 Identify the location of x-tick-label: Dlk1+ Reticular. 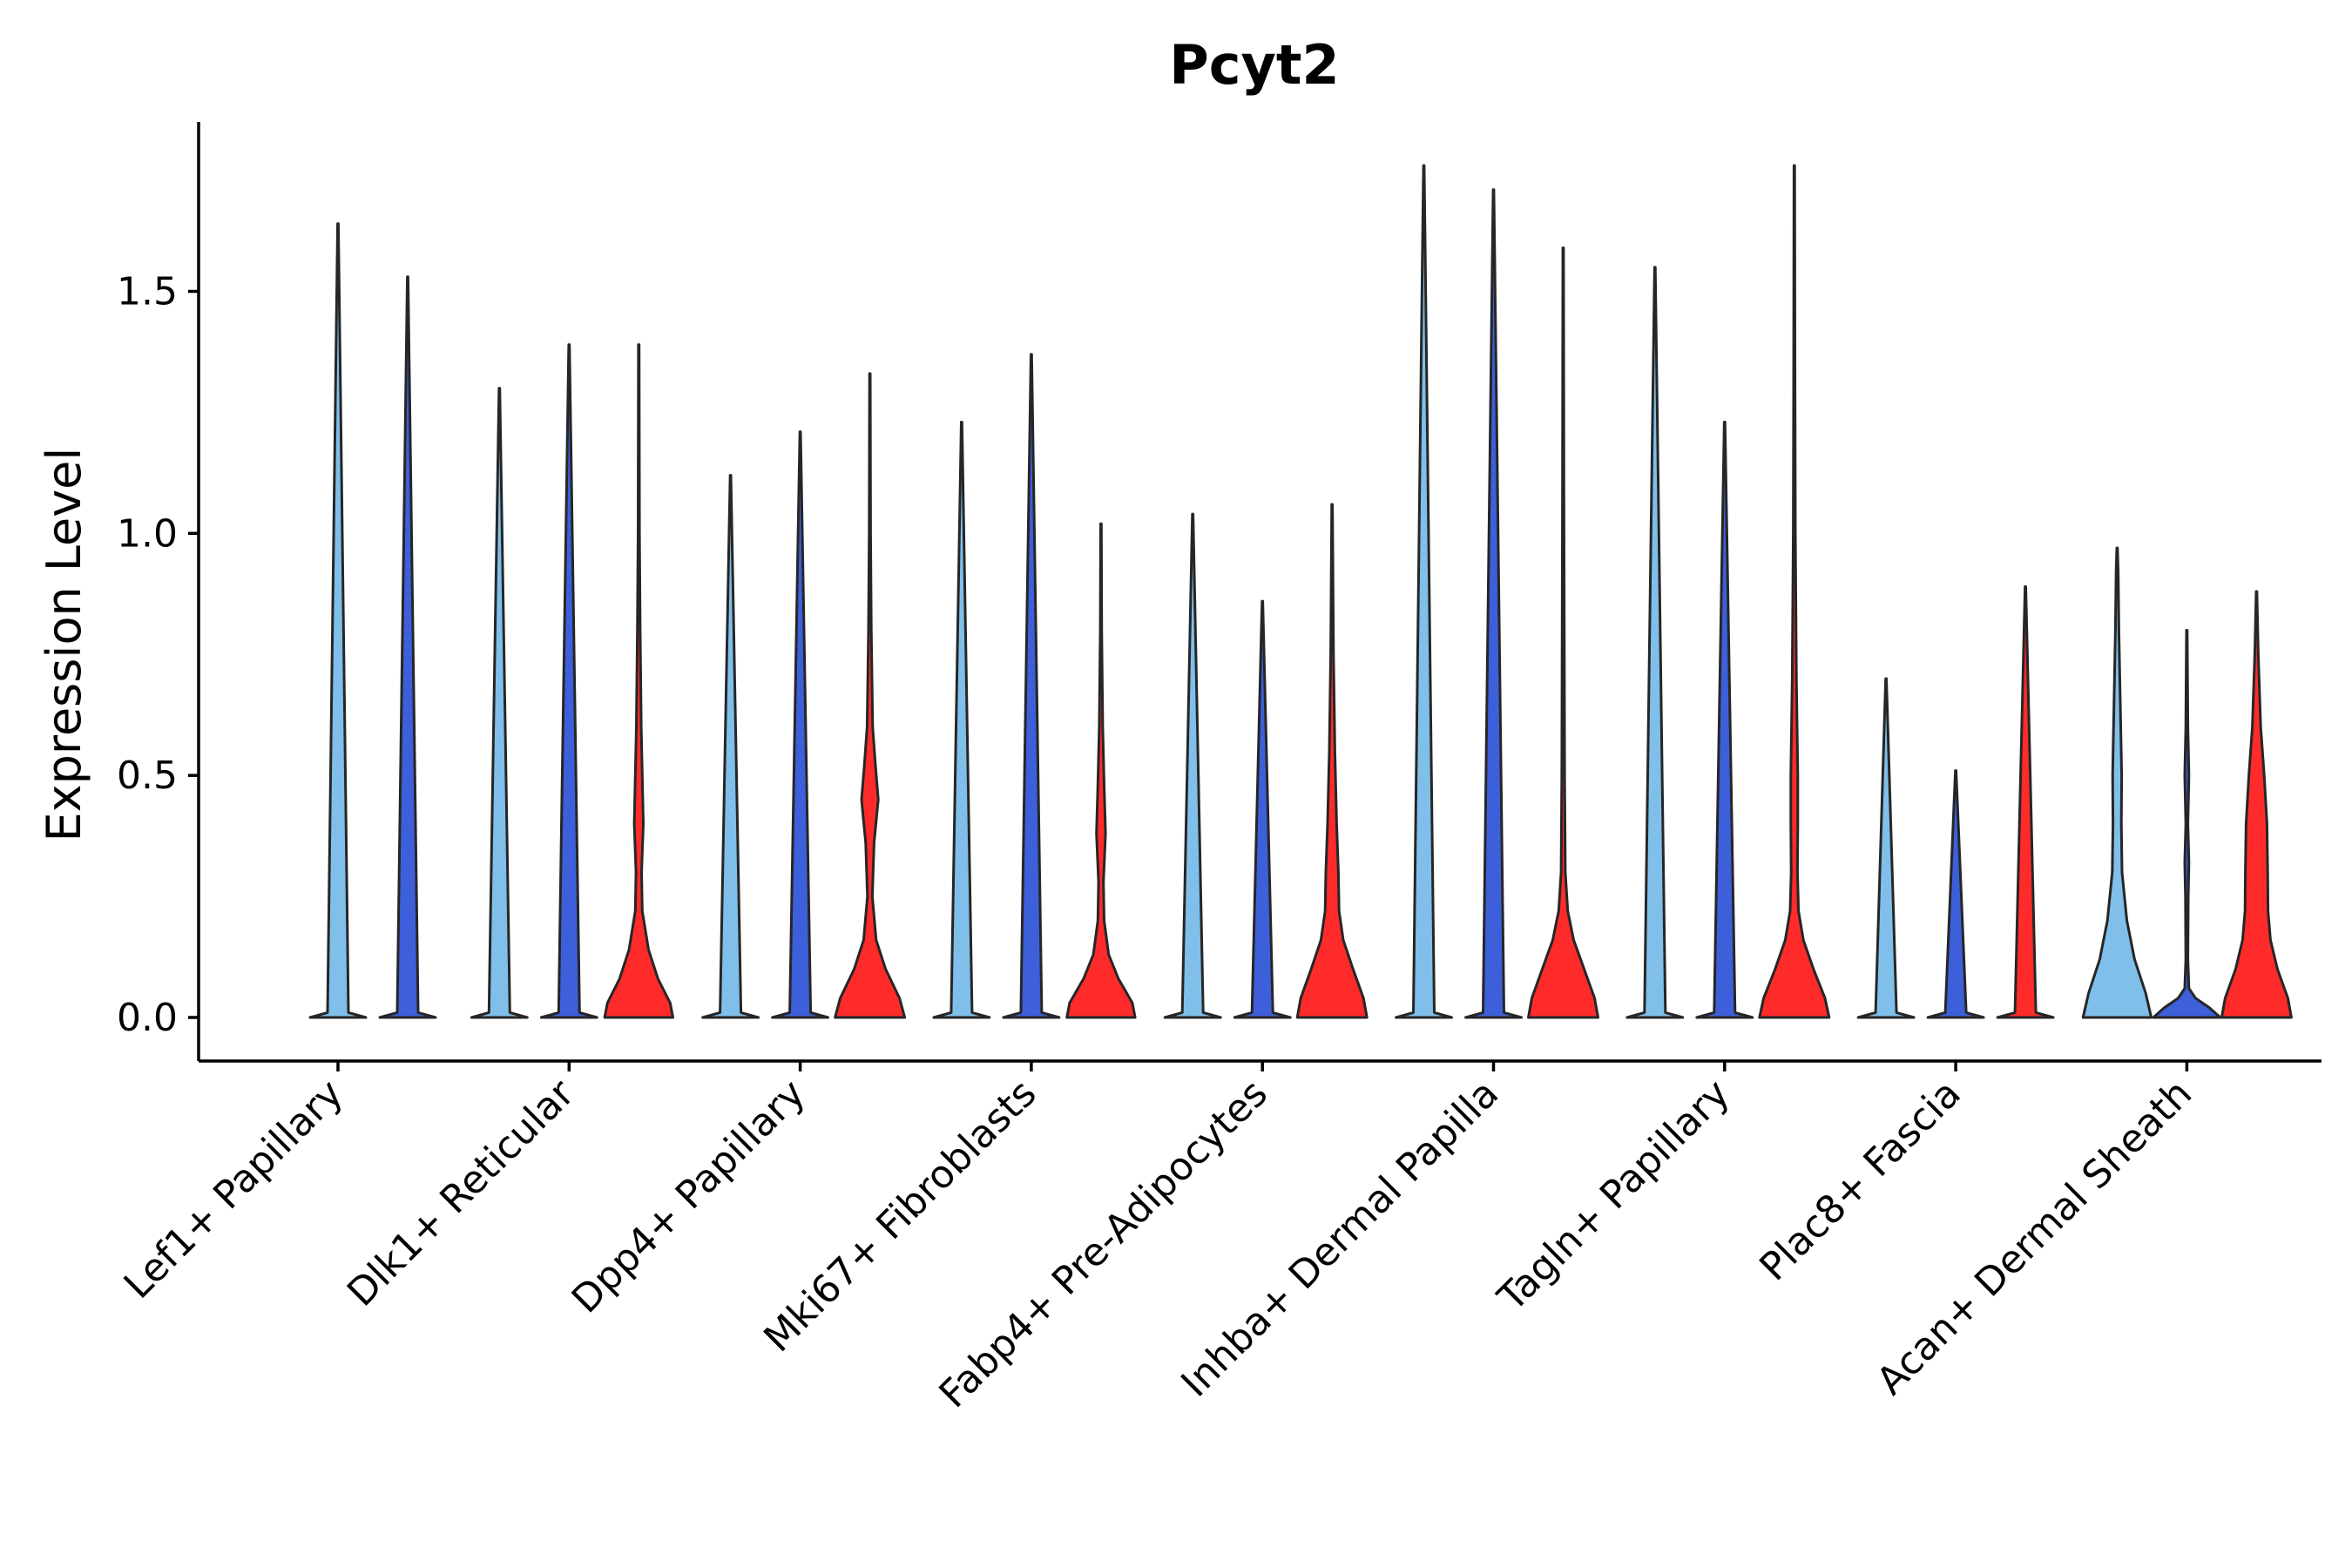
(461, 1193).